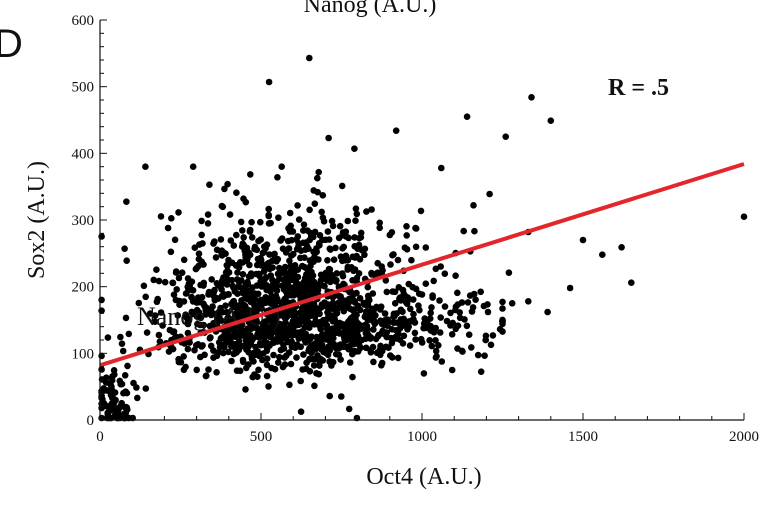 The image size is (770, 505). What do you see at coordinates (37, 220) in the screenshot?
I see `y-axis-label: Sox2 (A.U.)` at bounding box center [37, 220].